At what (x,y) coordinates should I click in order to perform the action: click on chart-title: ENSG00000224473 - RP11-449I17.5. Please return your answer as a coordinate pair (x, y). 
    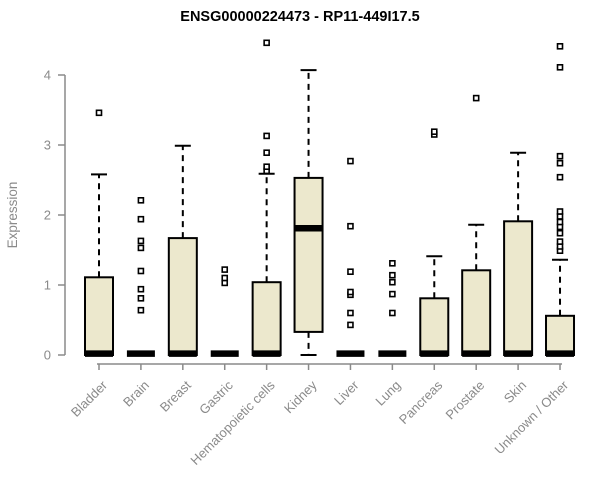
    Looking at the image, I should click on (299, 17).